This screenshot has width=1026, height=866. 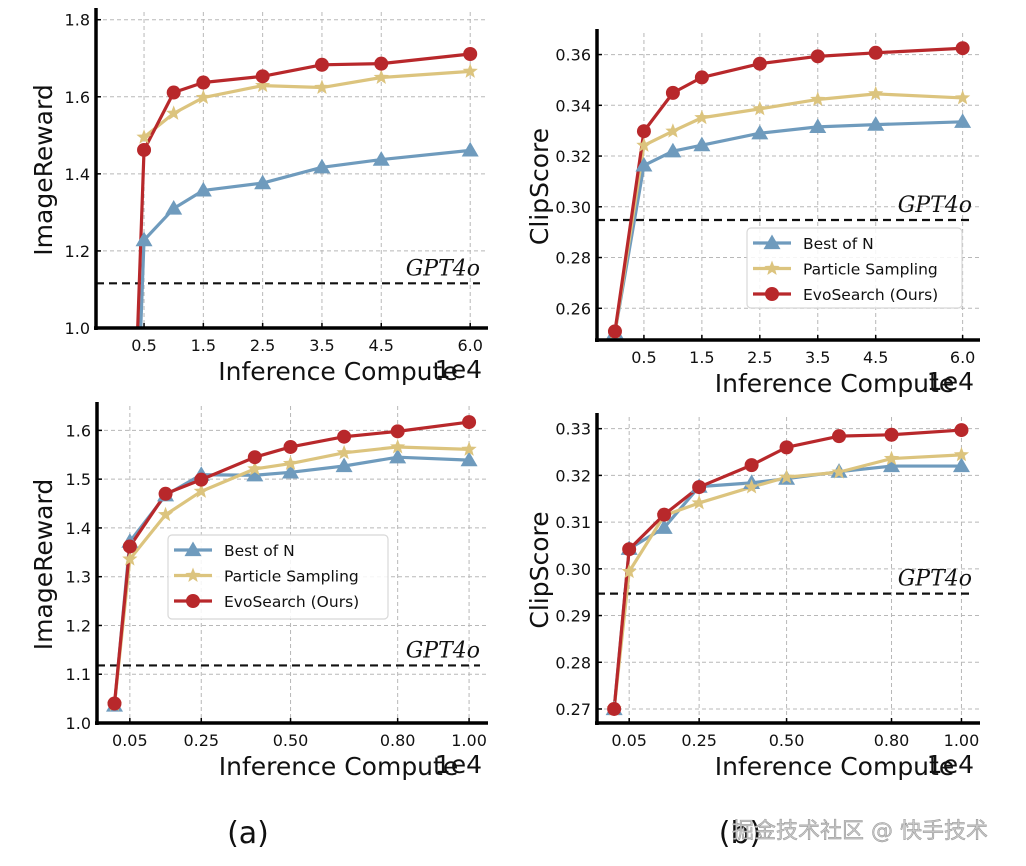 I want to click on x-tick-label: 0.50, so click(x=291, y=740).